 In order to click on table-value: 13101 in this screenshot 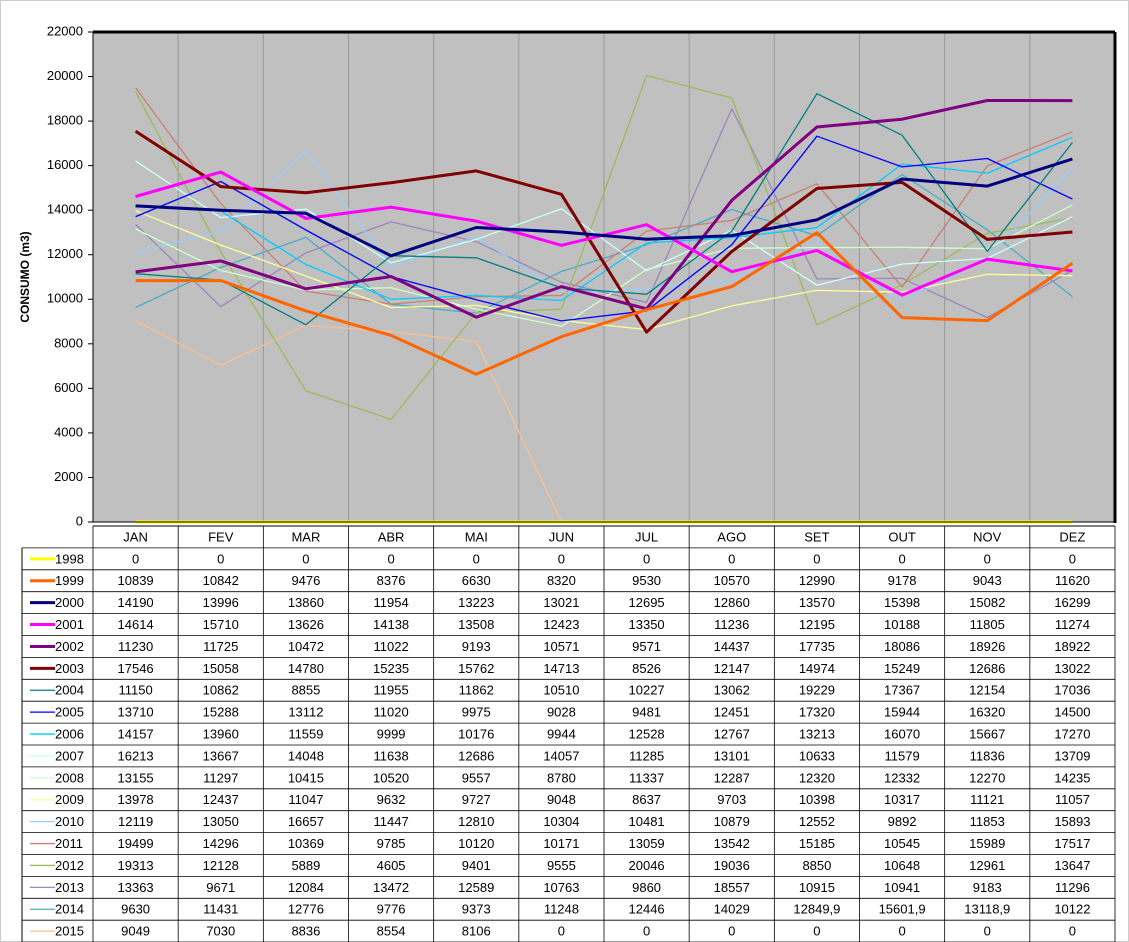, I will do `click(732, 755)`.